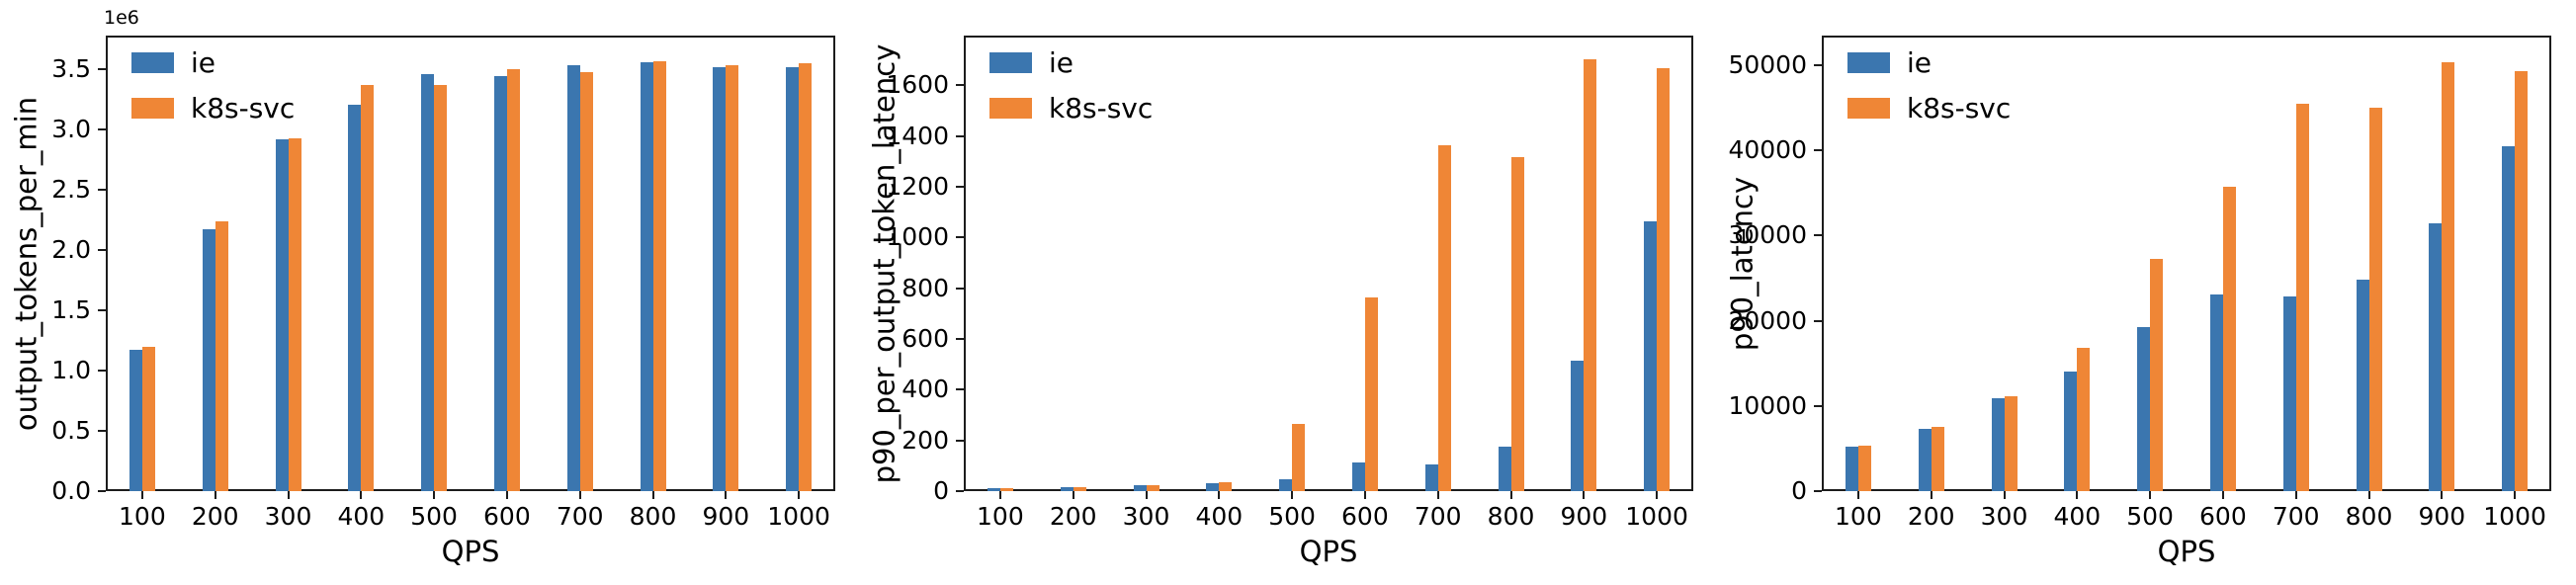  What do you see at coordinates (1584, 516) in the screenshot?
I see `x-tick-label: 900` at bounding box center [1584, 516].